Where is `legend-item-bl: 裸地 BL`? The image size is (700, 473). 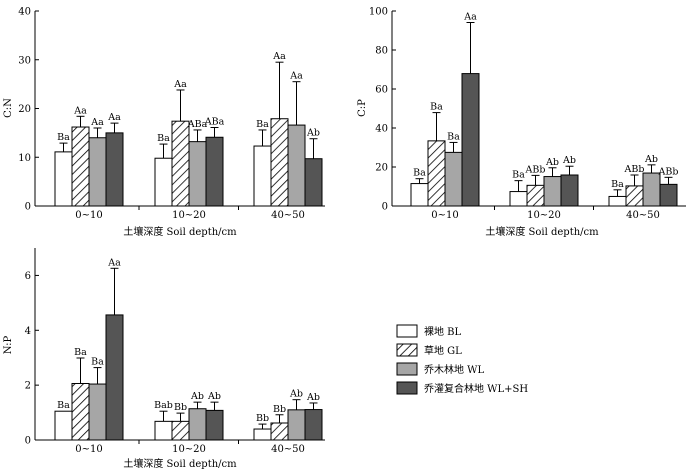 legend-item-bl: 裸地 BL is located at coordinates (429, 331).